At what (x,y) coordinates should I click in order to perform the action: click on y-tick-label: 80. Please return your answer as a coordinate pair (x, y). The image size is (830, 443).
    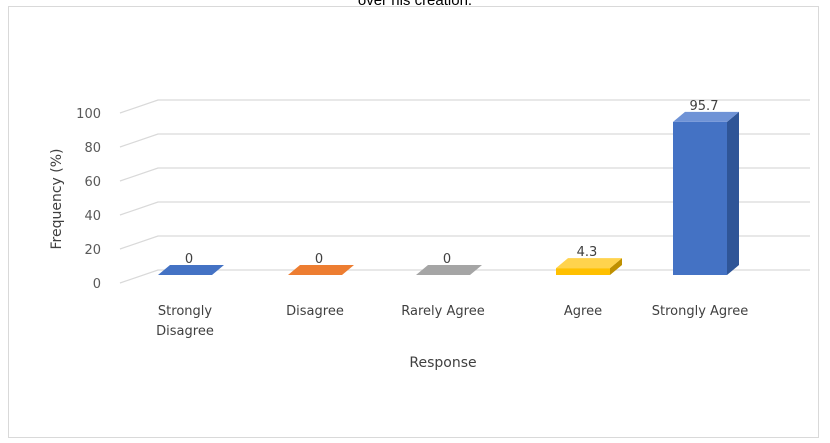
    Looking at the image, I should click on (92, 148).